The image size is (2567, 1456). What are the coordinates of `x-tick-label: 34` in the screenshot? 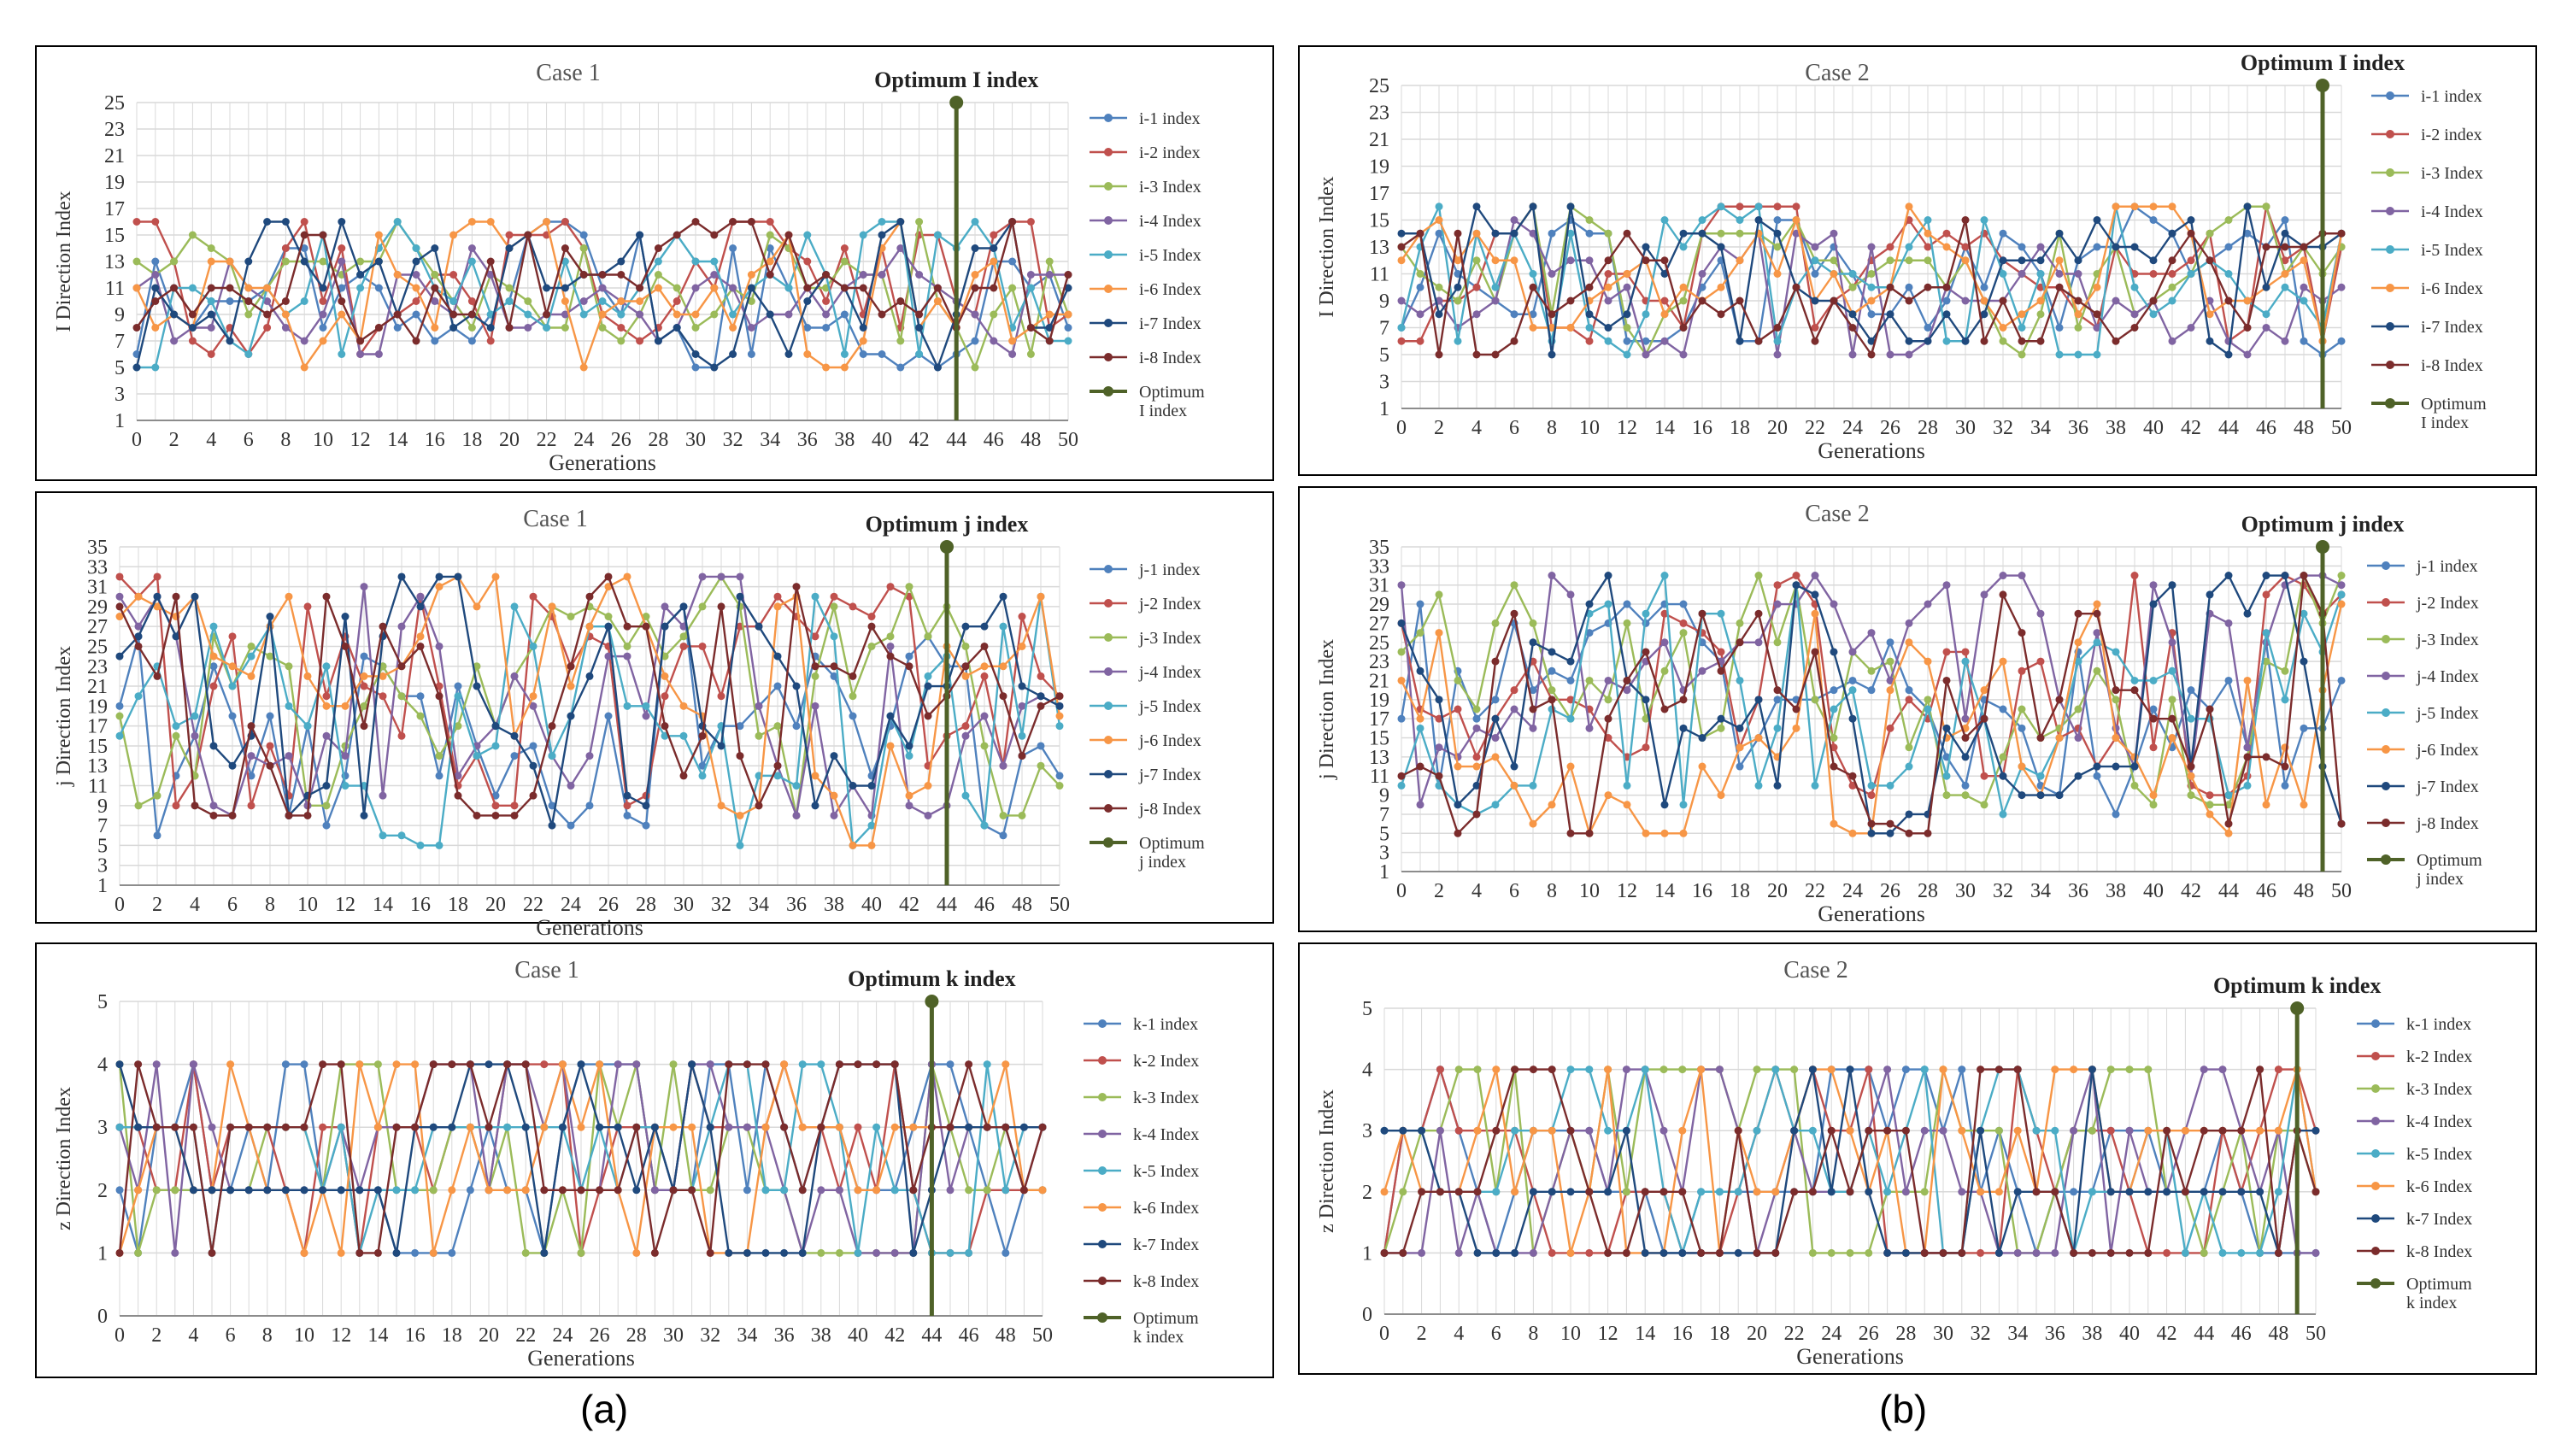 It's located at (759, 905).